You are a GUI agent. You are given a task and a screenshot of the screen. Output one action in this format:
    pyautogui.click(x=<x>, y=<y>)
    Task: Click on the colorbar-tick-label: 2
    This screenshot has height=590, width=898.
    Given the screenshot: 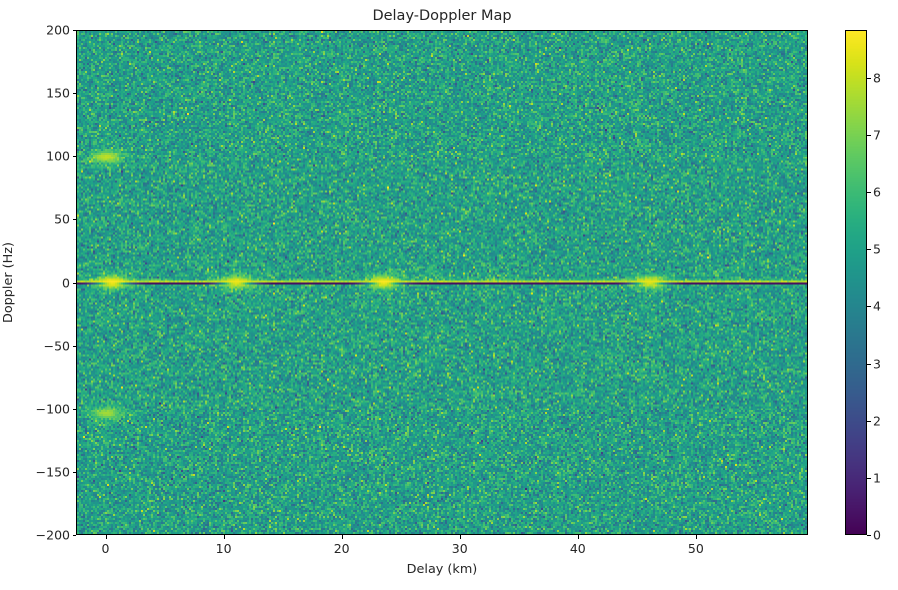 What is the action you would take?
    pyautogui.click(x=877, y=421)
    